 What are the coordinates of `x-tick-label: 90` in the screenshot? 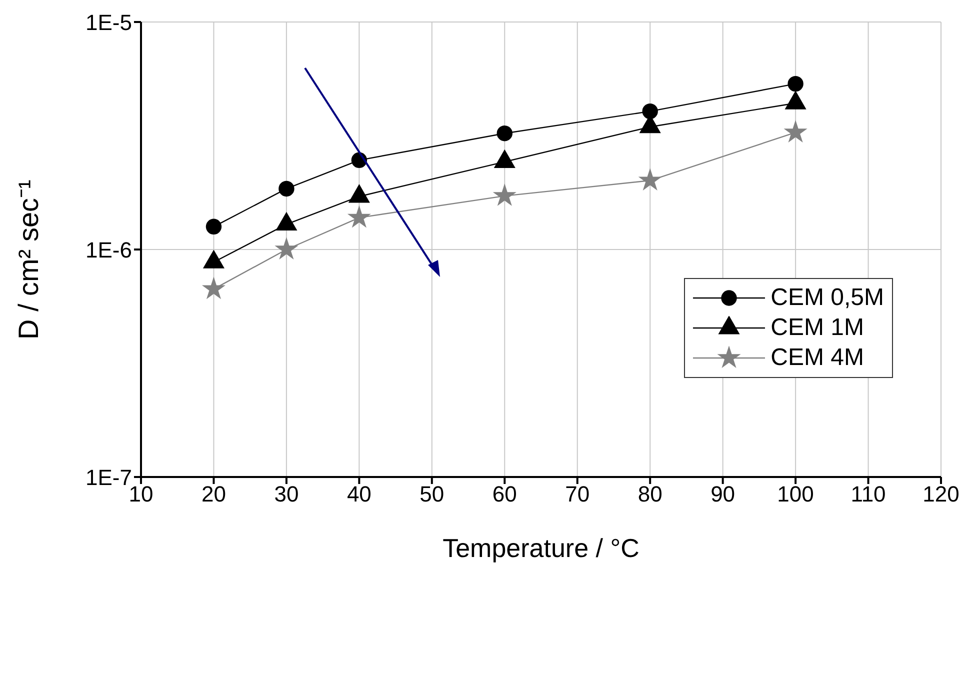 It's located at (723, 494).